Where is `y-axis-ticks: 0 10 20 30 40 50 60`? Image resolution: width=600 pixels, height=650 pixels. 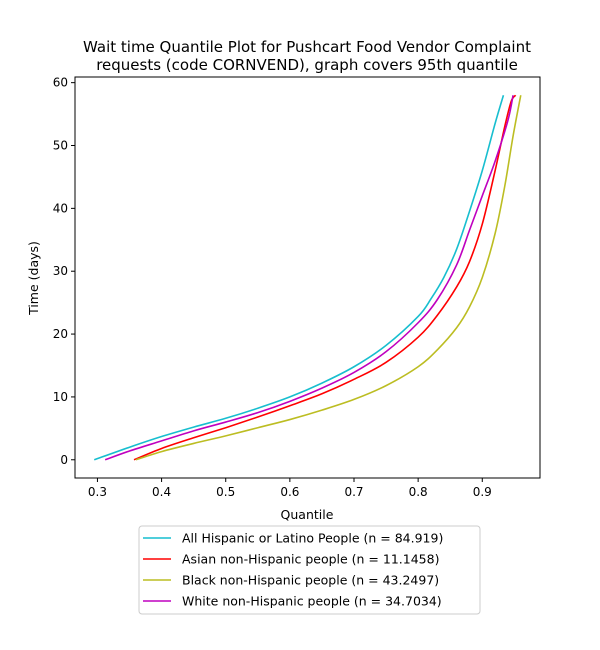
y-axis-ticks: 0 10 20 30 40 50 60 is located at coordinates (64, 271).